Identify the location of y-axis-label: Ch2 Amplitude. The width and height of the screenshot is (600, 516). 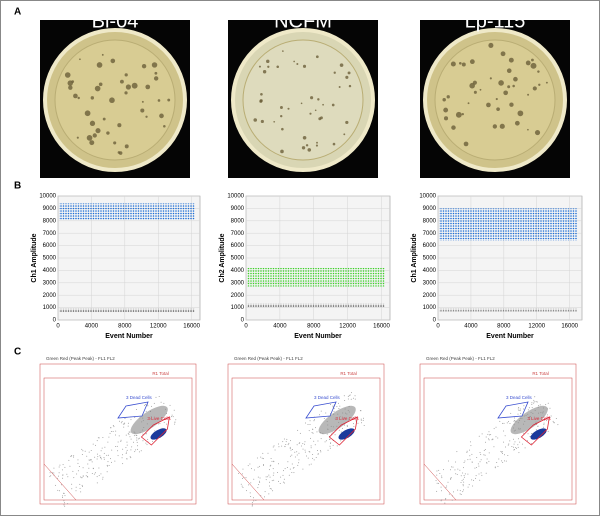
(222, 257).